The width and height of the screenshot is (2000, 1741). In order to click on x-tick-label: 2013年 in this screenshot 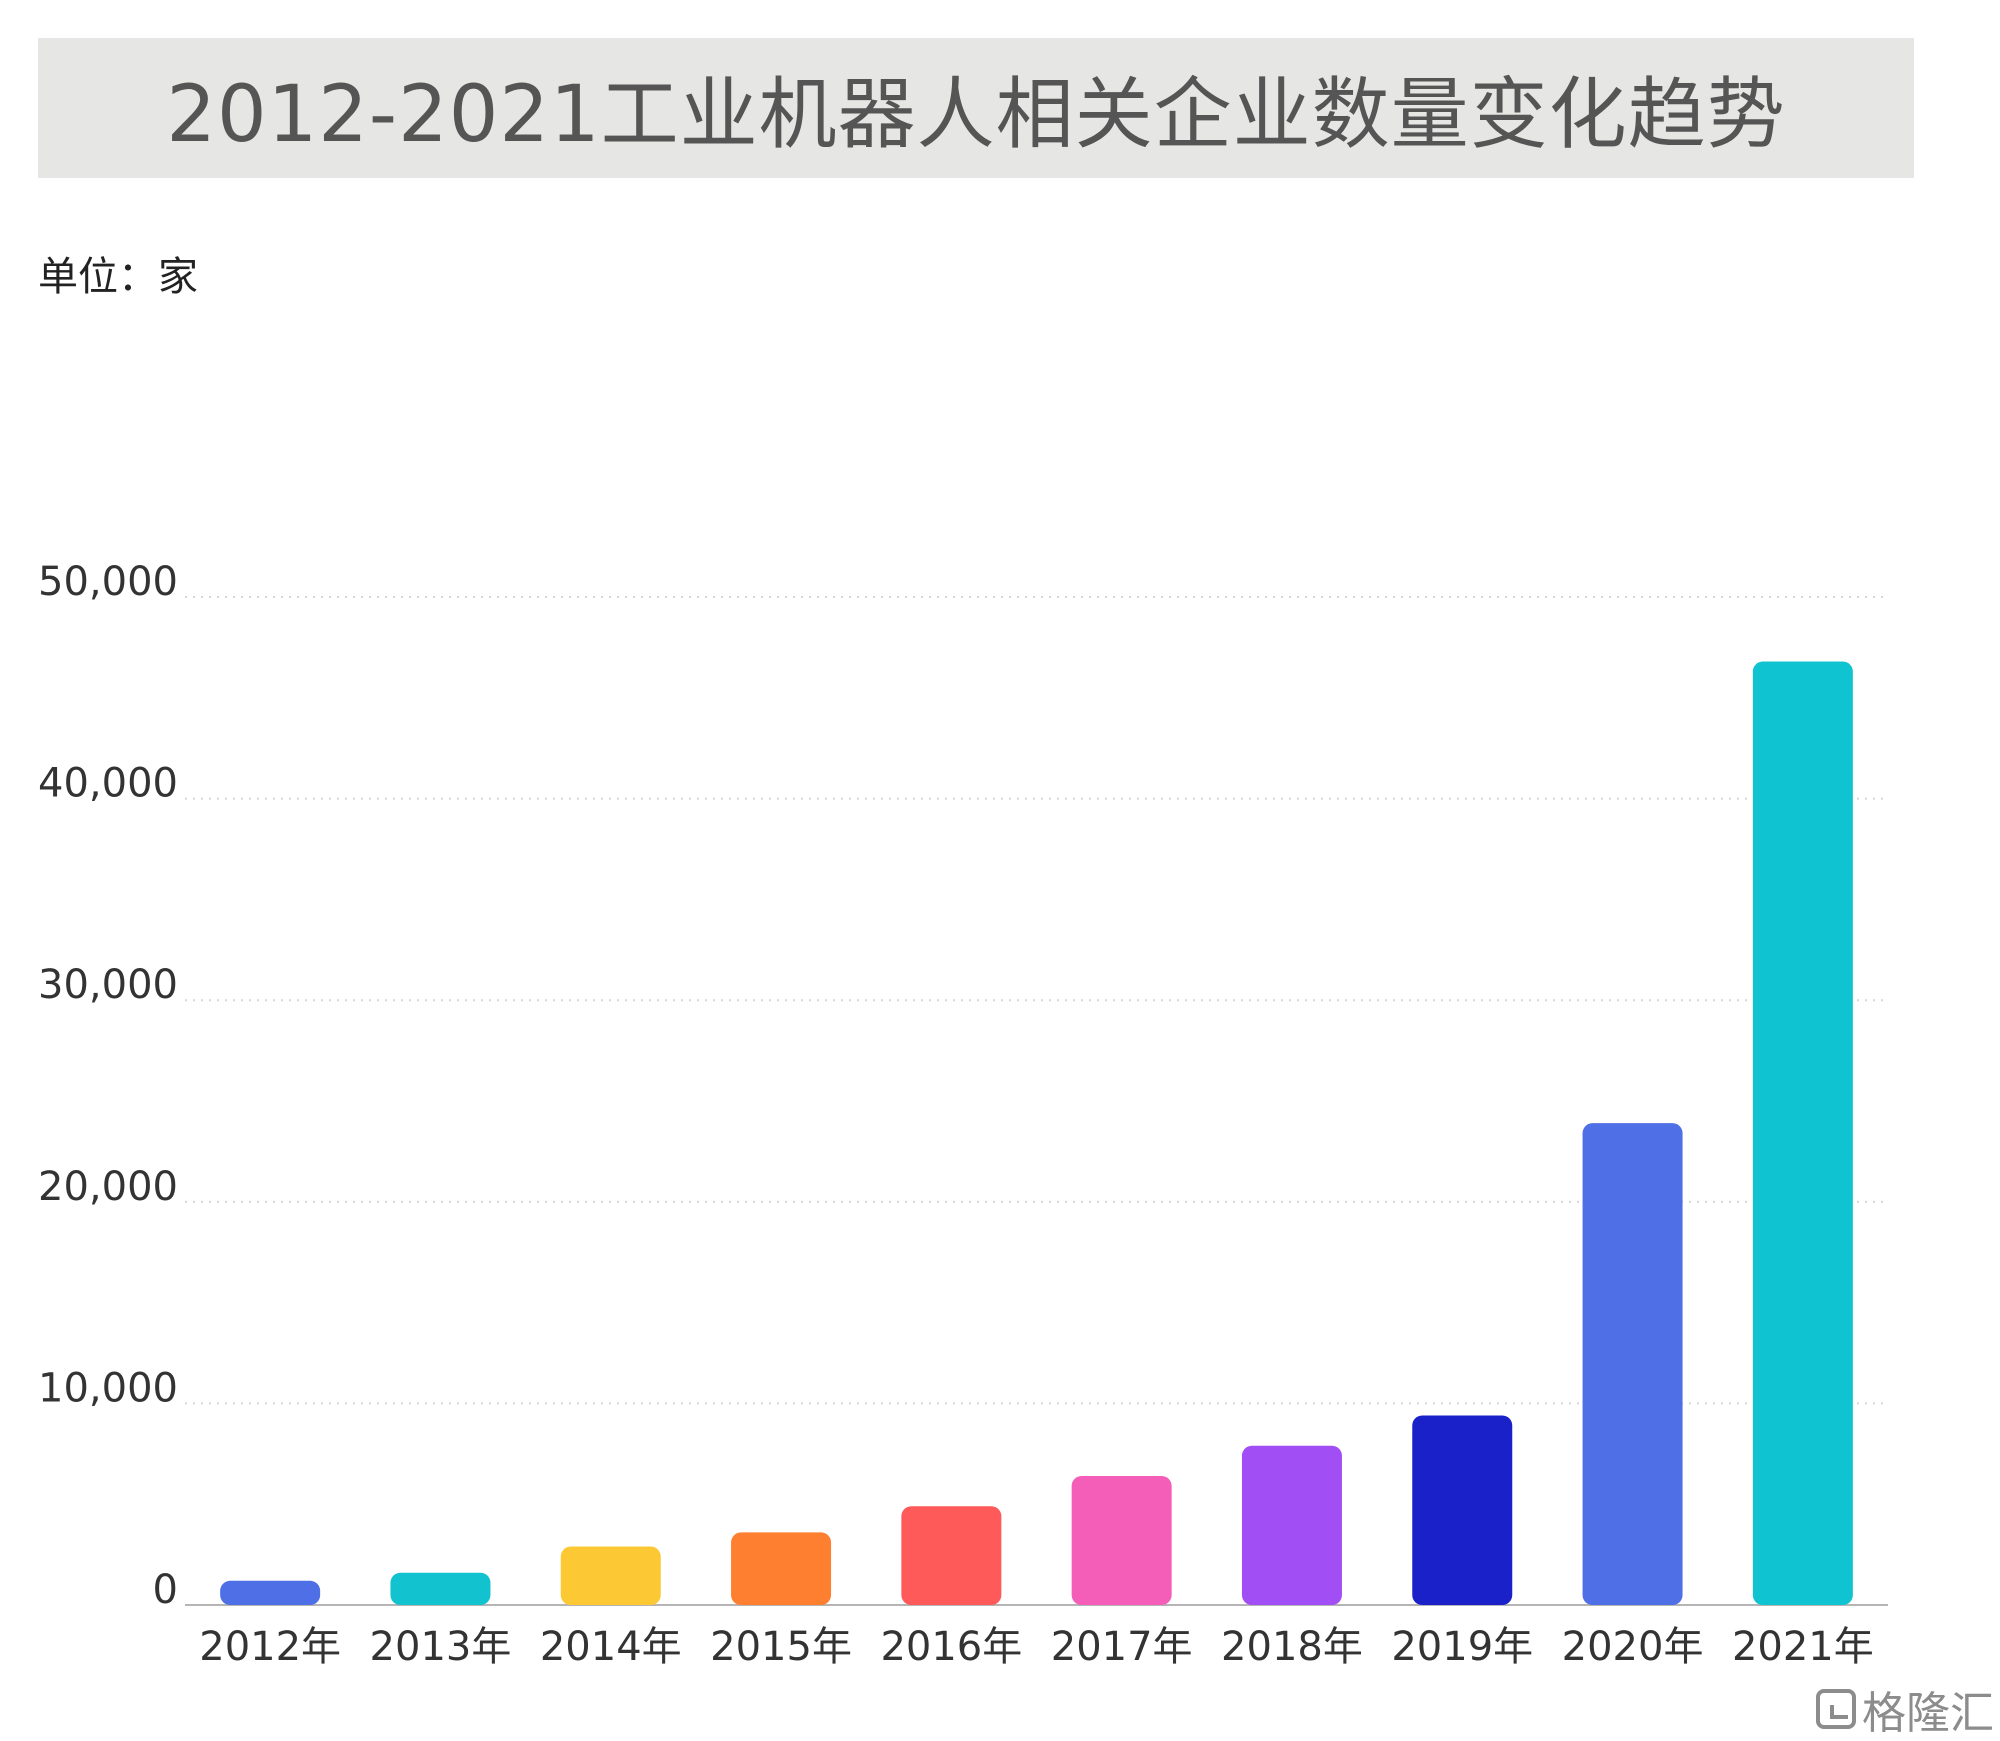, I will do `click(441, 1647)`.